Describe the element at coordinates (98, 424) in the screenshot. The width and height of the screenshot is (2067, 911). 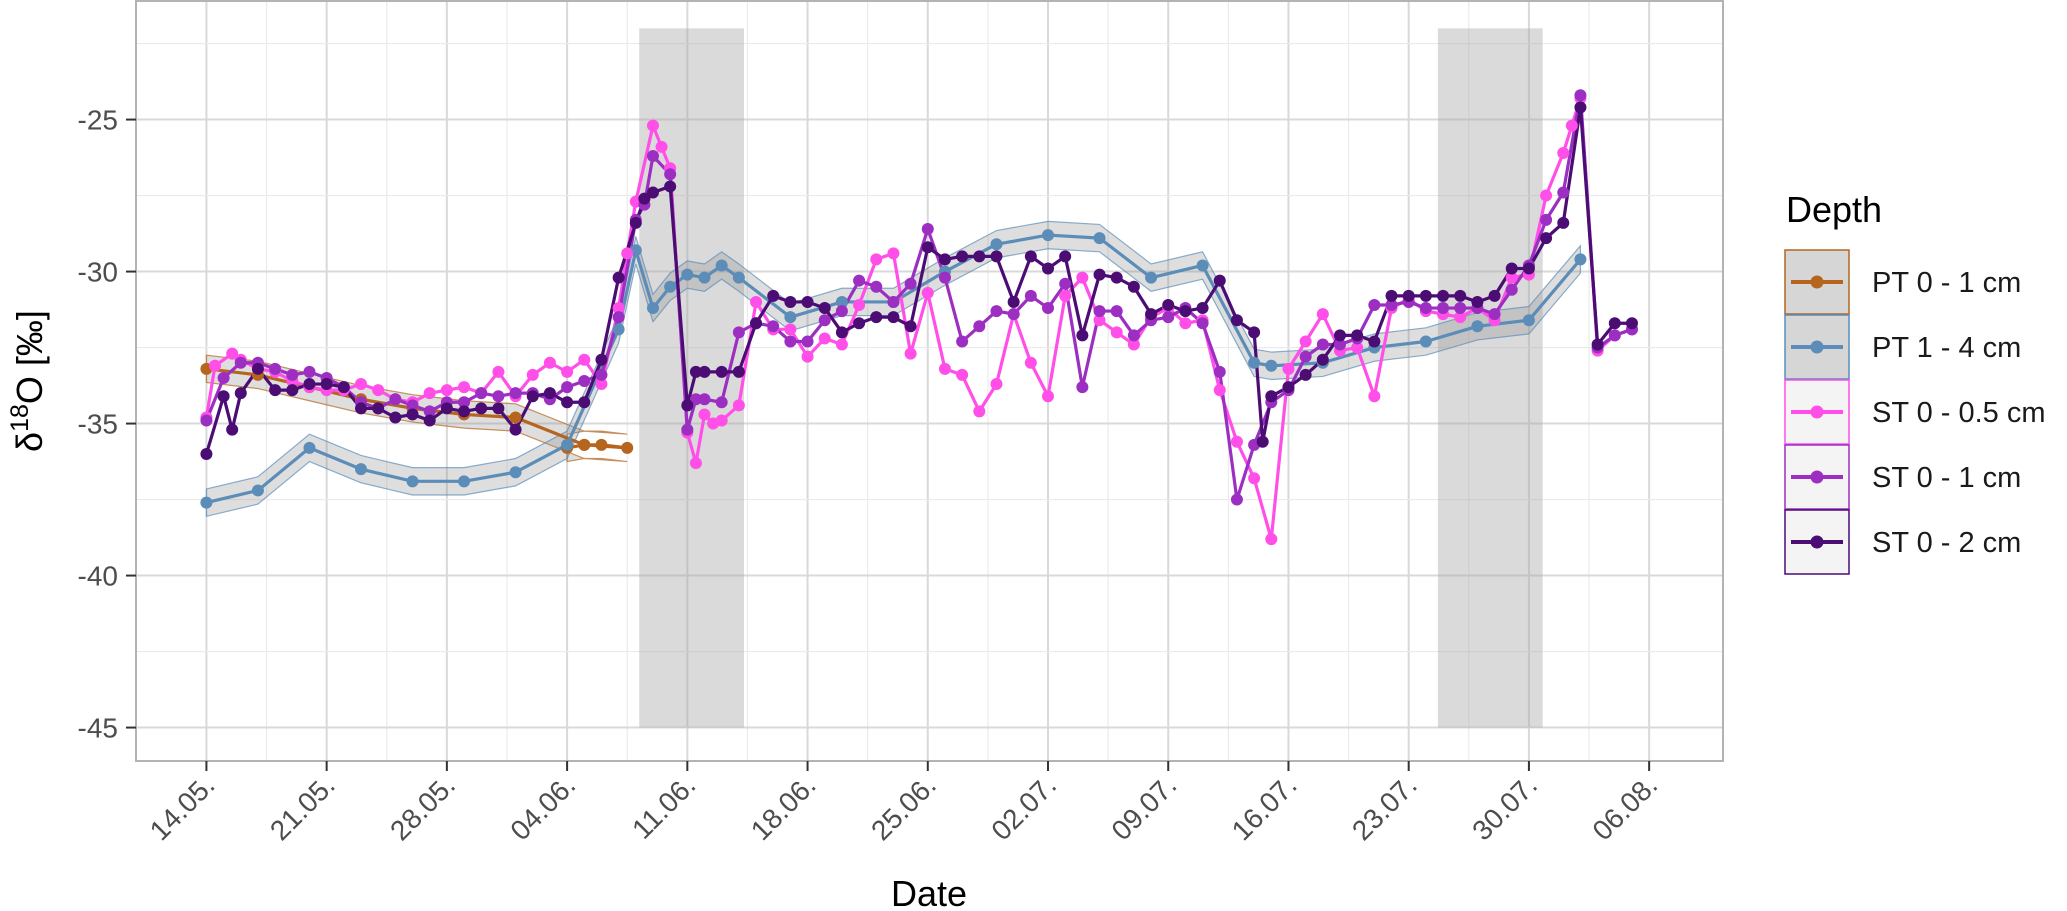
I see `y-tick-label: -35` at that location.